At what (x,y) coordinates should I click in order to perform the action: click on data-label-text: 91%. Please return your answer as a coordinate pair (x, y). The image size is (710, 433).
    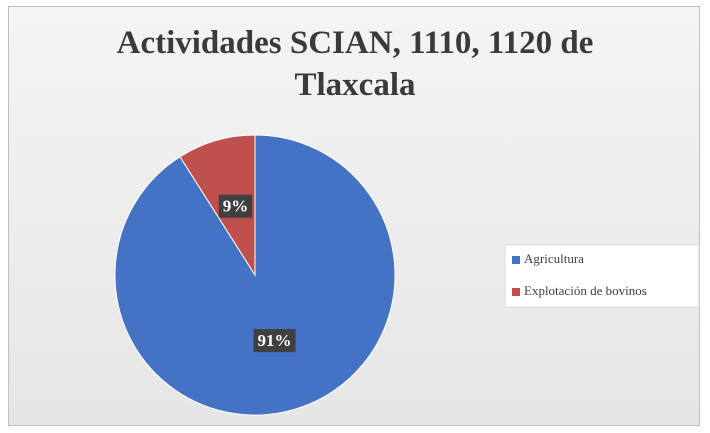
    Looking at the image, I should click on (275, 340).